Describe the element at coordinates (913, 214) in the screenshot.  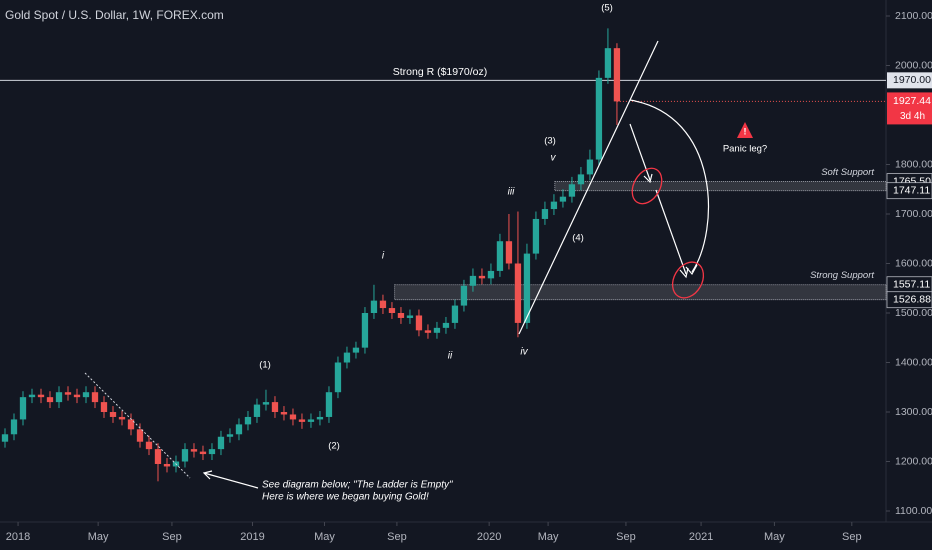
I see `y-tick-label: 1700.00` at that location.